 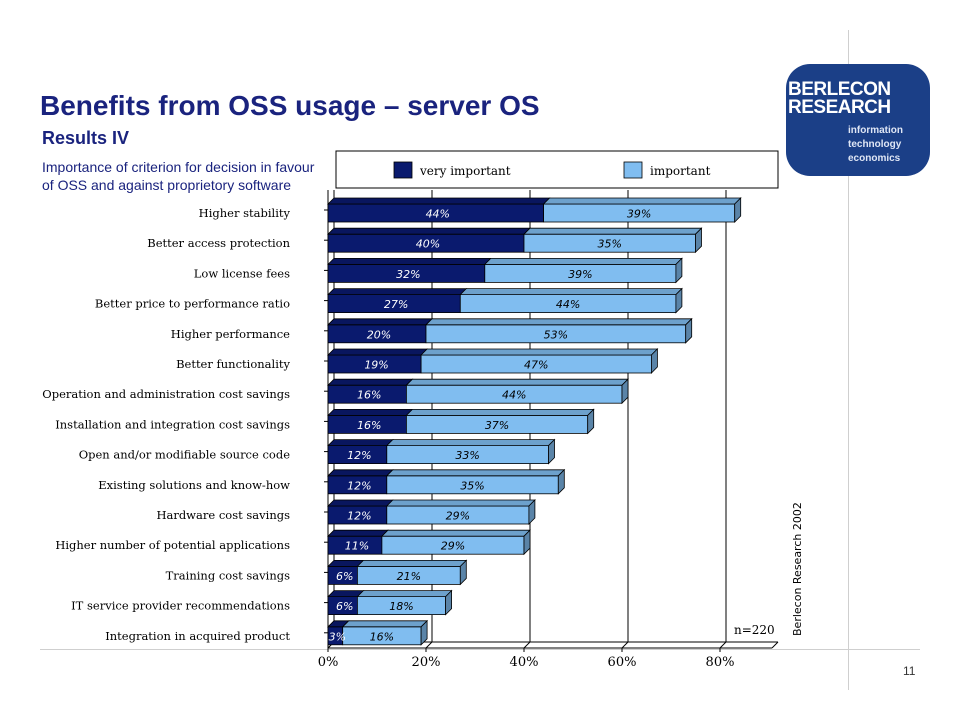 What do you see at coordinates (874, 158) in the screenshot?
I see `logo-tagline-3: economics` at bounding box center [874, 158].